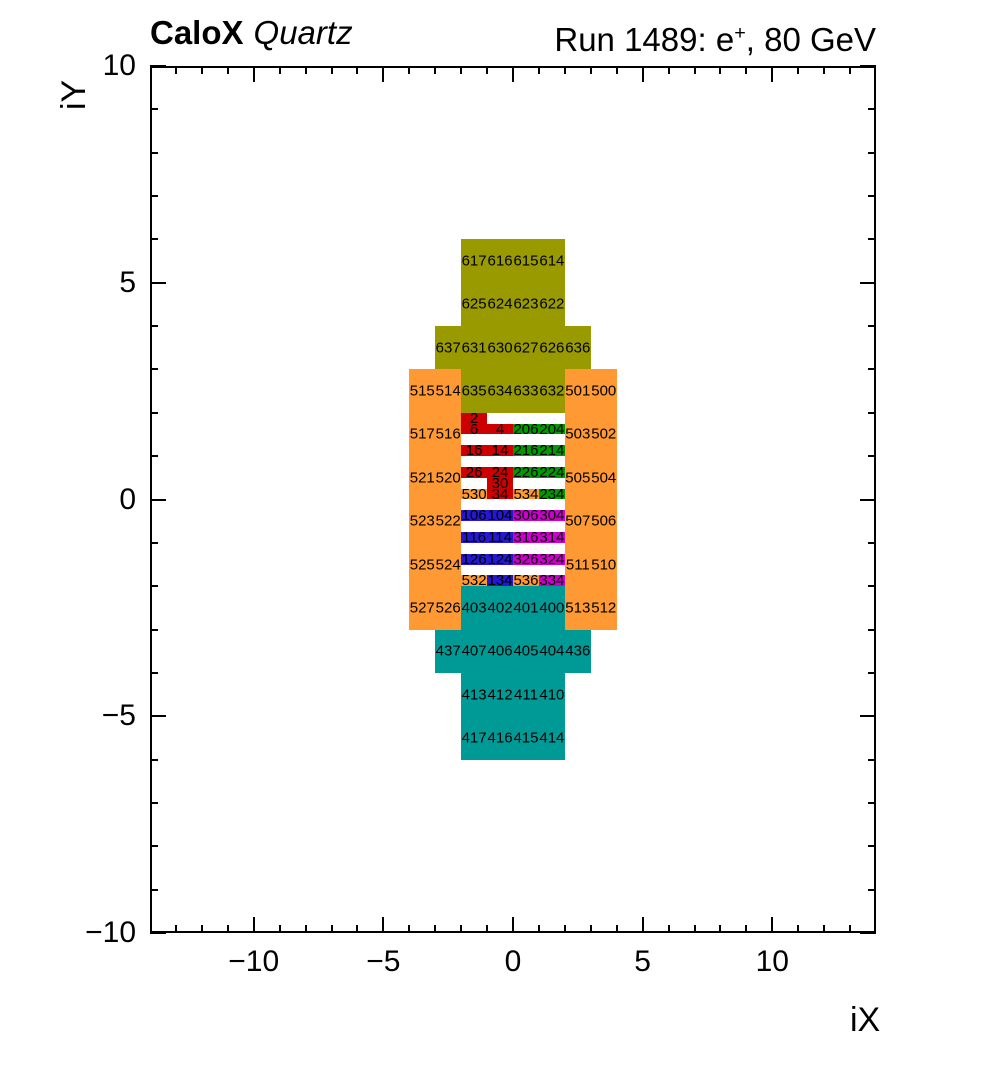 The height and width of the screenshot is (1072, 996). What do you see at coordinates (526, 537) in the screenshot?
I see `calo-cell-316: 316` at bounding box center [526, 537].